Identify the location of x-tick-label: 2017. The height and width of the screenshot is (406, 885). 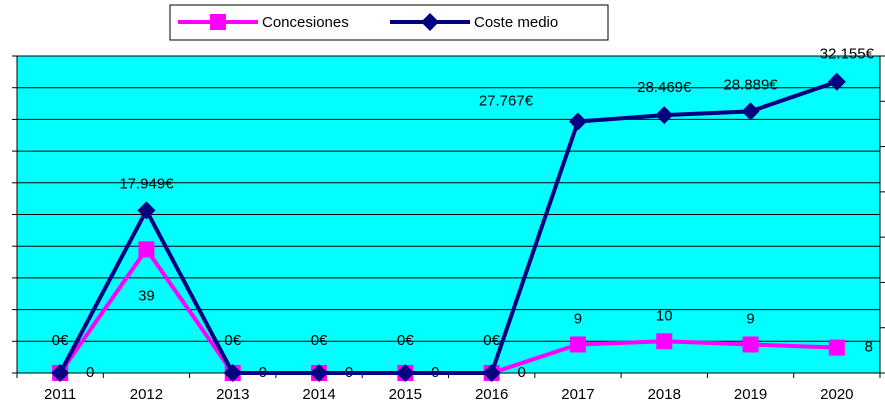
(577, 394).